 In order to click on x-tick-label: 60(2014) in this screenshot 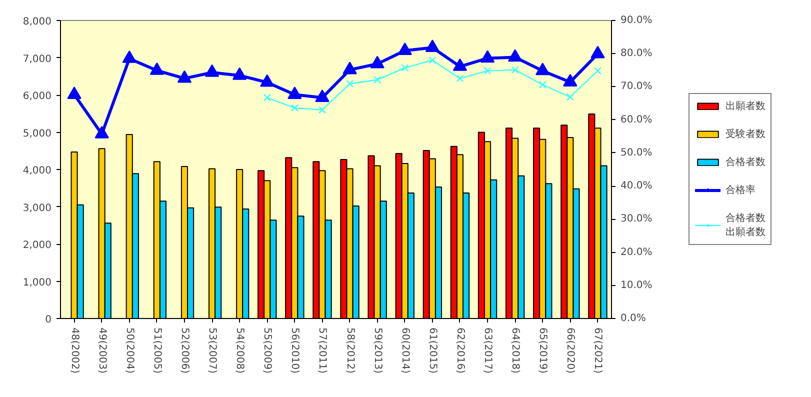, I will do `click(404, 351)`.